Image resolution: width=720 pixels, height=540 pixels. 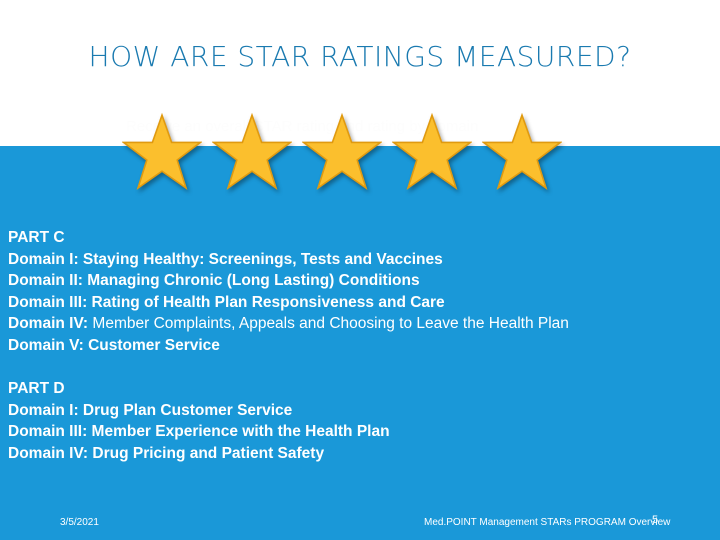 What do you see at coordinates (114, 345) in the screenshot?
I see `part-c-domain-5: Domain V: Customer Service` at bounding box center [114, 345].